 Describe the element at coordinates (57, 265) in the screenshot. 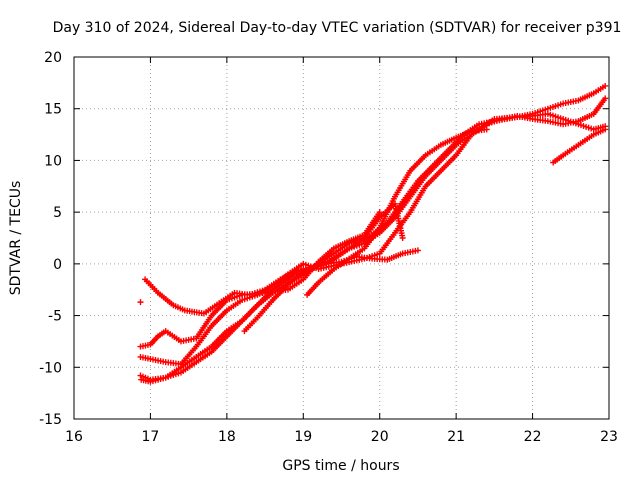

I see `y-tick-label: 0` at that location.